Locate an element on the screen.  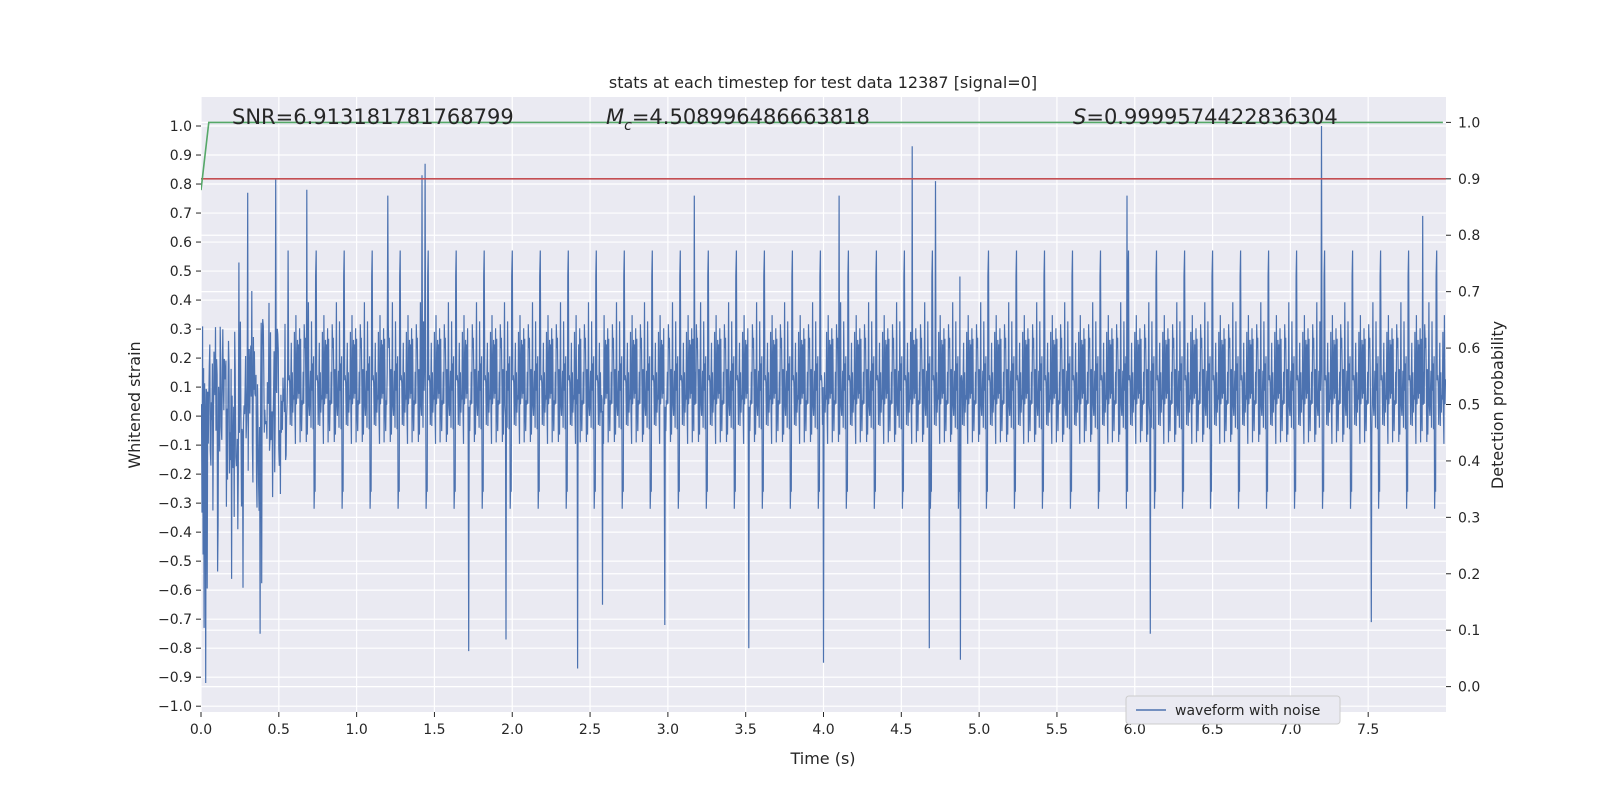
y-tick-label: 0.8 is located at coordinates (181, 185).